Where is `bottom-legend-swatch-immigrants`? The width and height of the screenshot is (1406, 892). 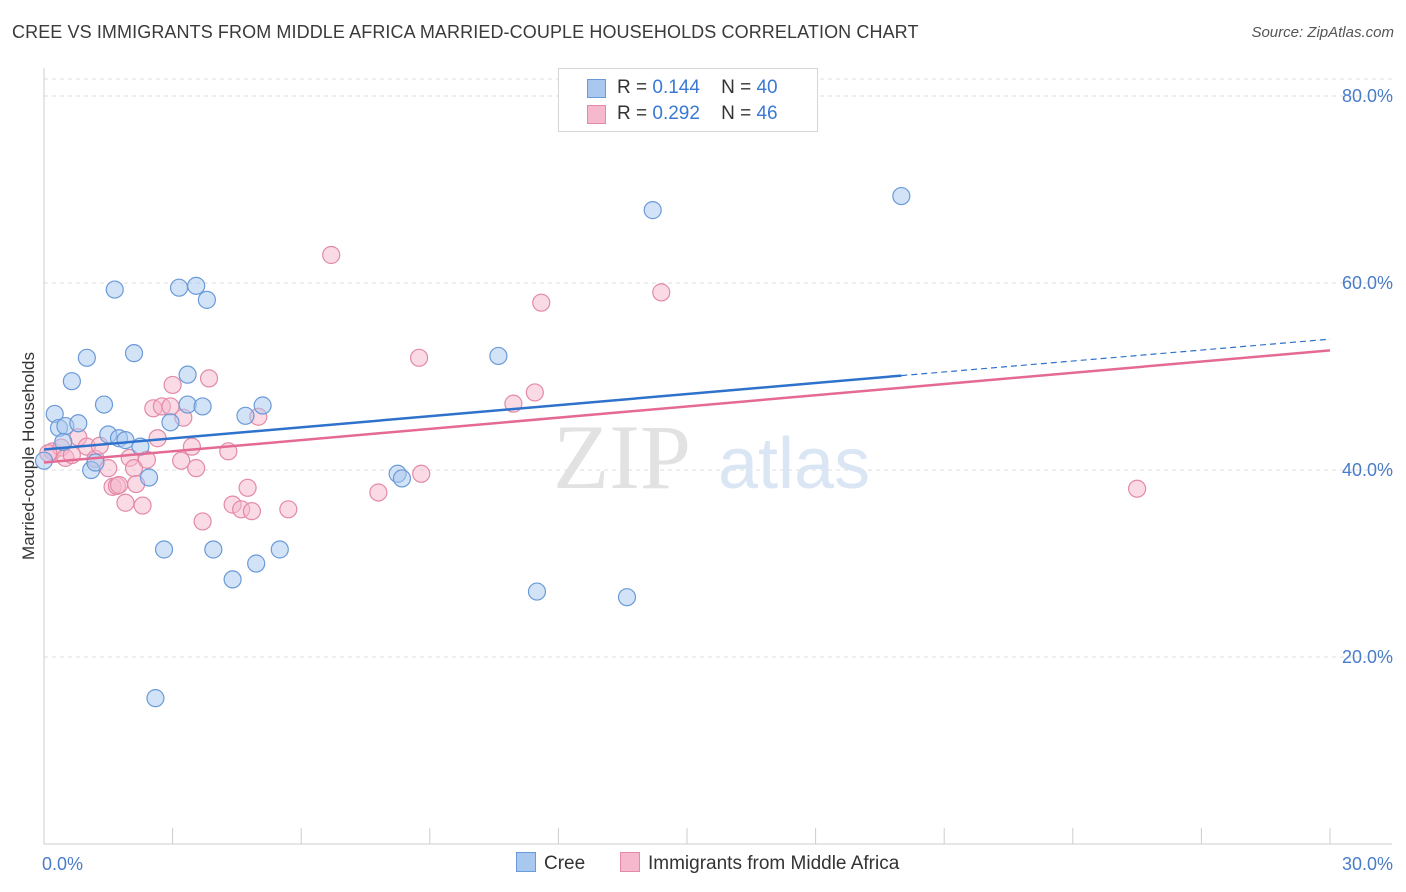 bottom-legend-swatch-immigrants is located at coordinates (630, 862).